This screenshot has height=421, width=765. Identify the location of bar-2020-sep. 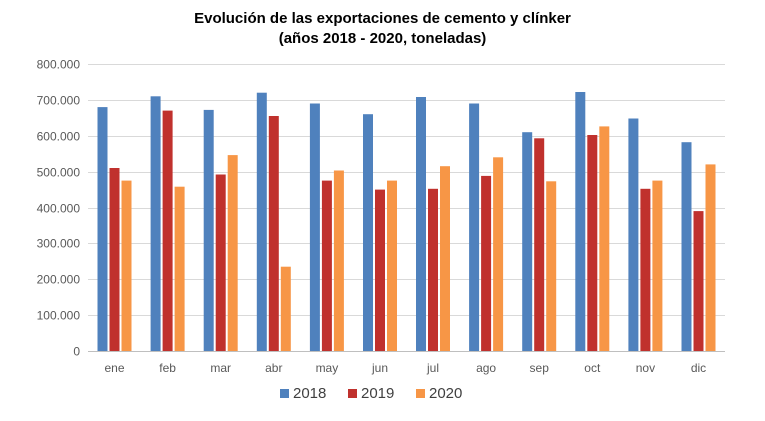
(551, 266).